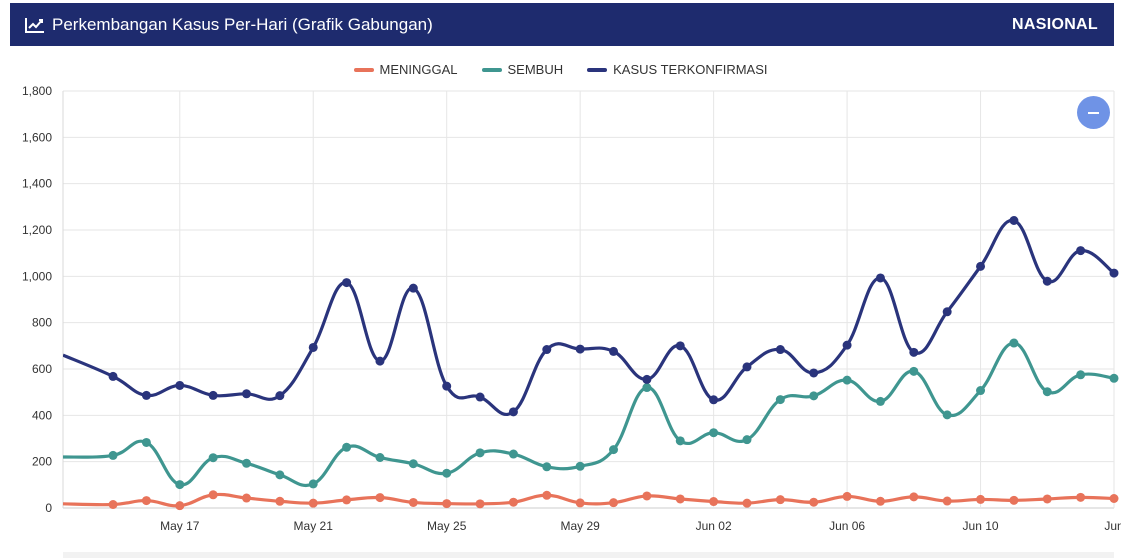 The image size is (1121, 558). I want to click on y-tick-label: 0, so click(48, 508).